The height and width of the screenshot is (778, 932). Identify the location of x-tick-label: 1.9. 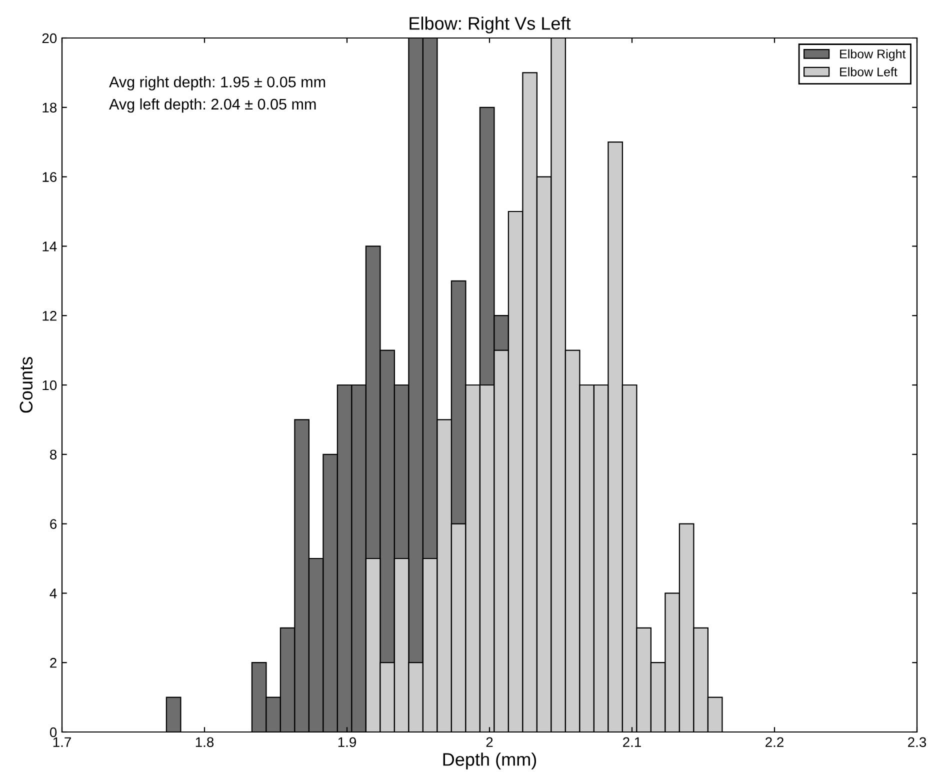
(347, 742).